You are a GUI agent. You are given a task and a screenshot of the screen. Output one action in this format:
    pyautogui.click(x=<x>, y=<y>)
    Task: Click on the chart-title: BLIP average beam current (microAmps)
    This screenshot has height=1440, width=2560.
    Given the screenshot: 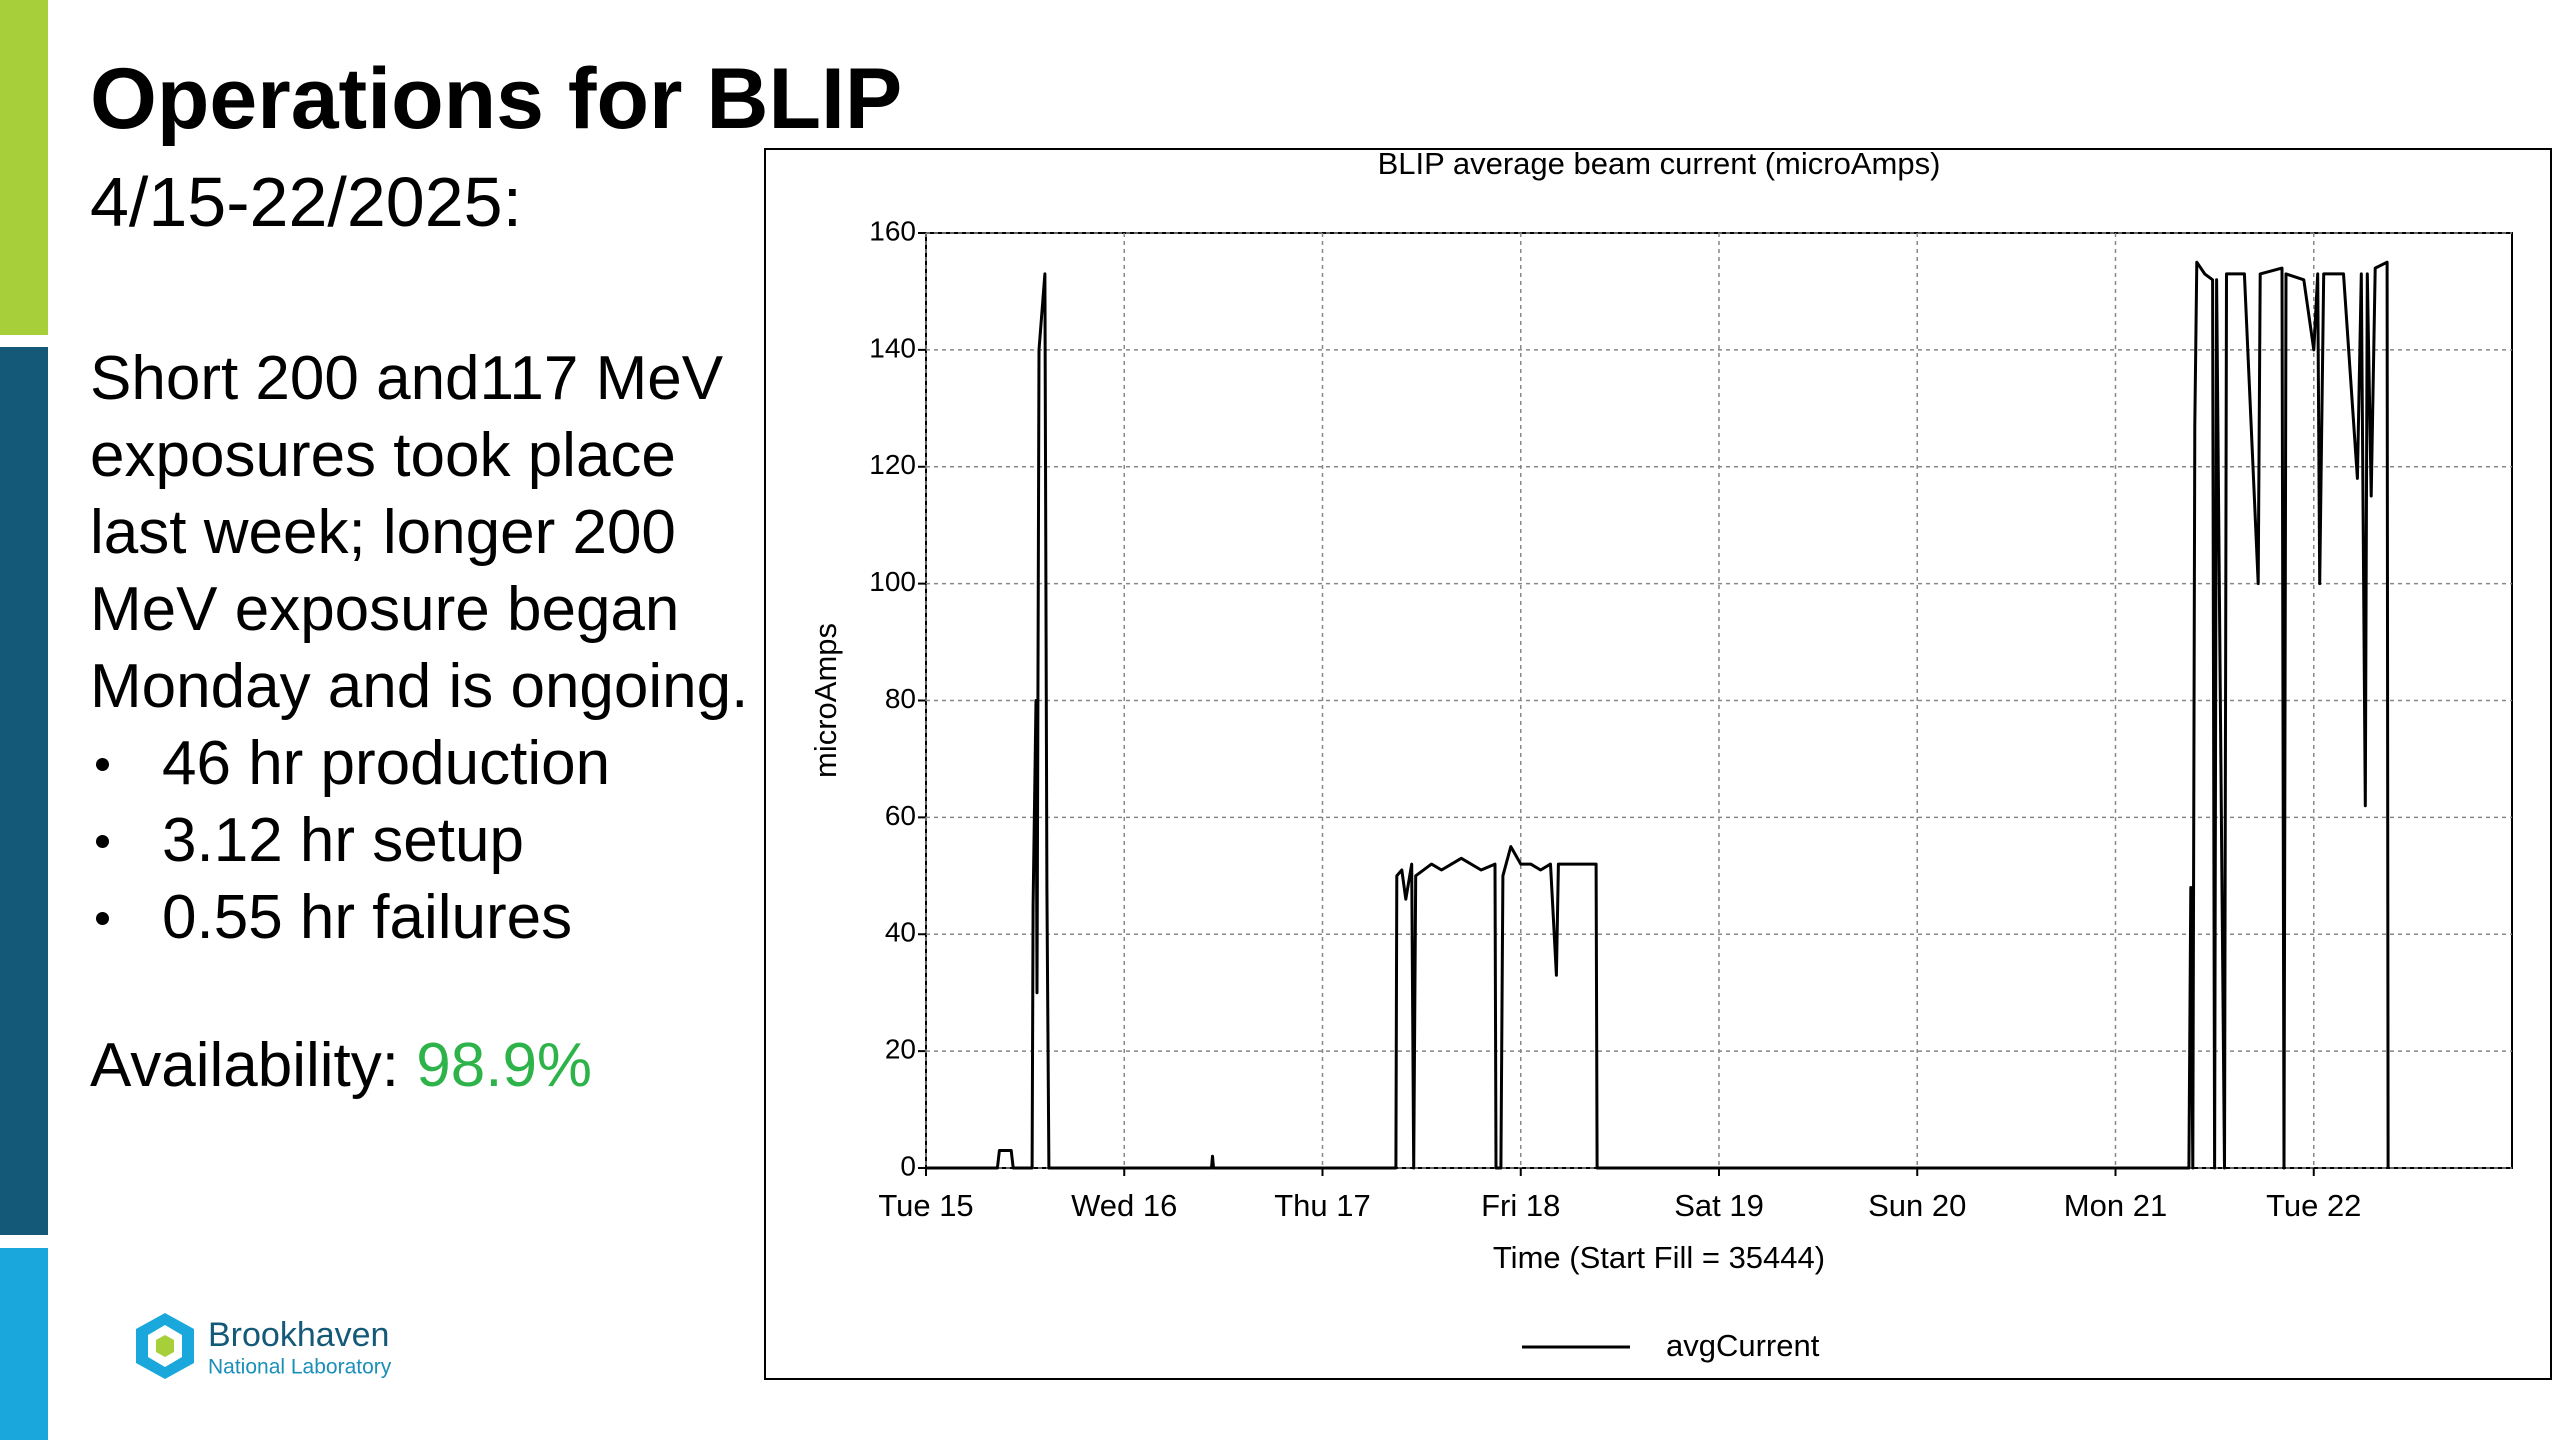 What is the action you would take?
    pyautogui.click(x=1659, y=164)
    